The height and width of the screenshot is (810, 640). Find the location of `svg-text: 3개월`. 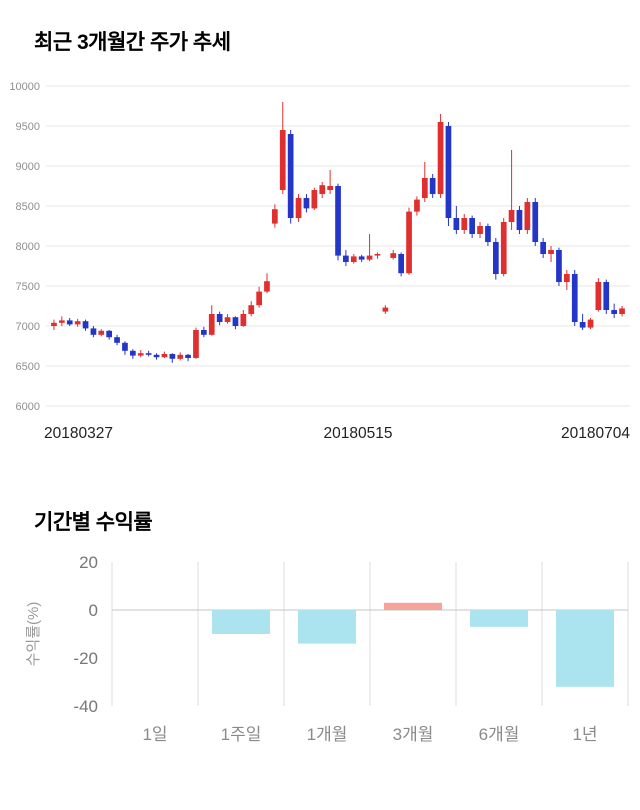

svg-text: 3개월 is located at coordinates (413, 734).